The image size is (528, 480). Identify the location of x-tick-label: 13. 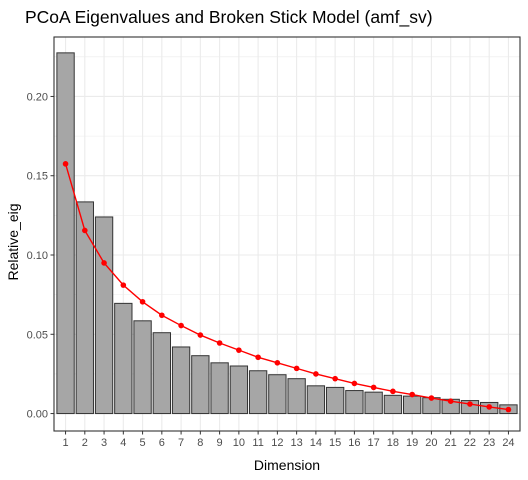
(297, 443).